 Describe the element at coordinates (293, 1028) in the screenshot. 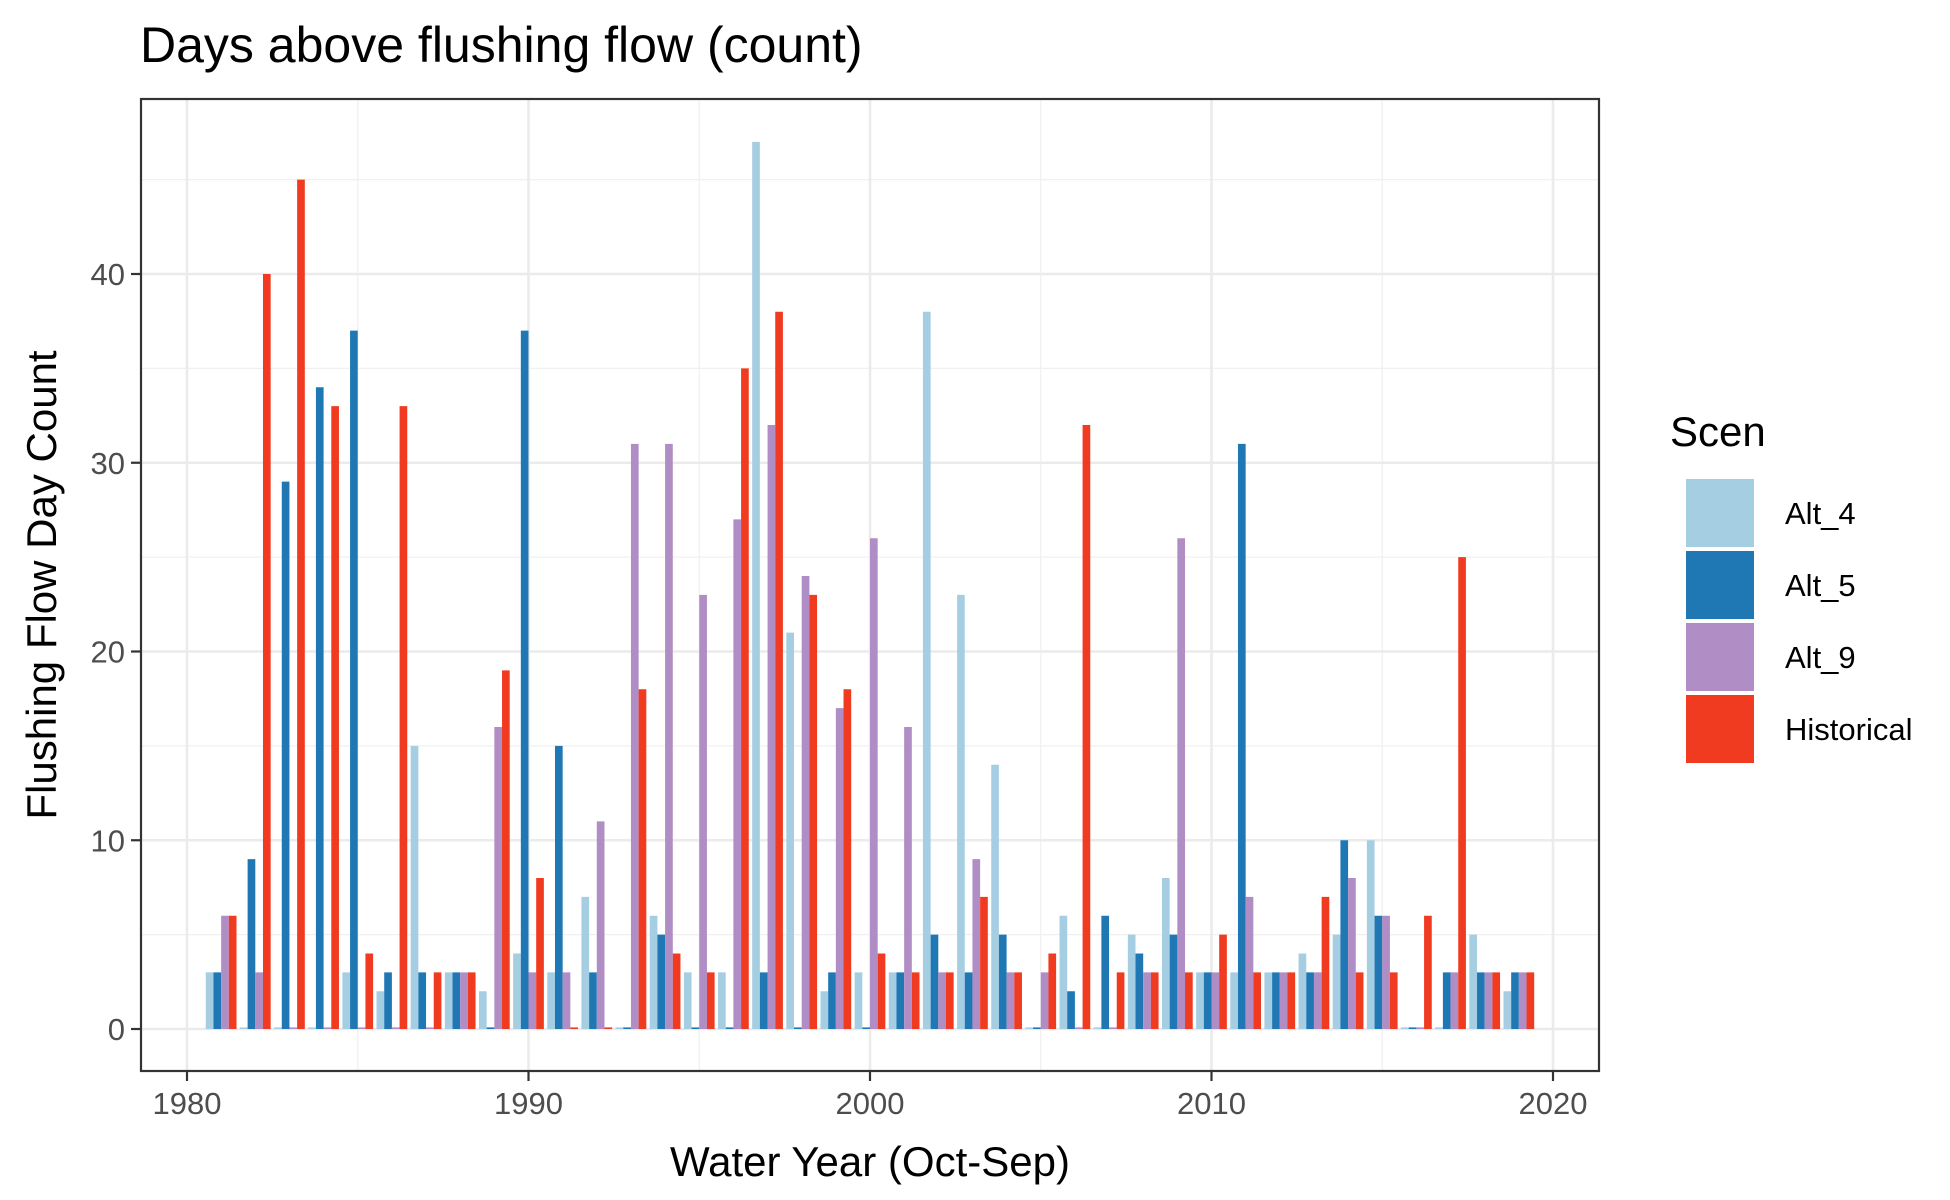

I see `bar-alt_9-1983` at that location.